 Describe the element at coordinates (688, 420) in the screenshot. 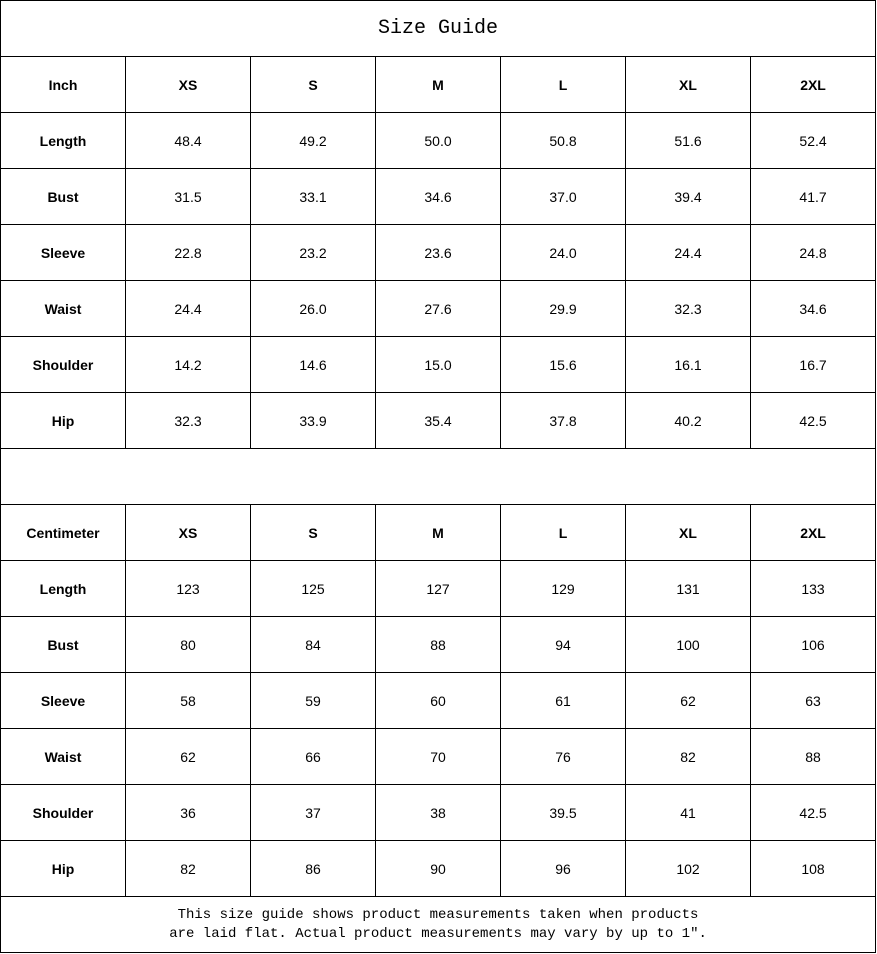

I see `measurement-cell: 40.2` at that location.